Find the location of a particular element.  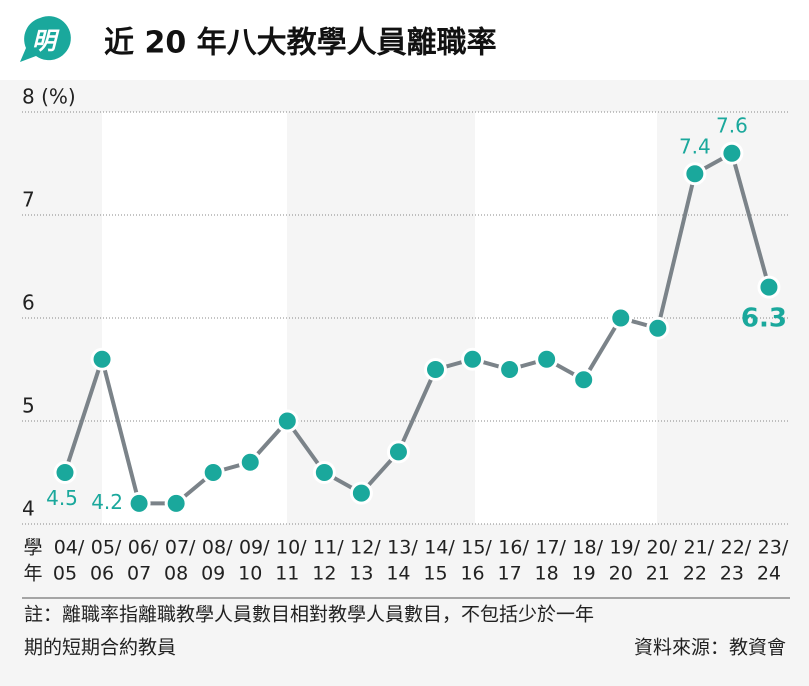

x-tick-label: 11/ is located at coordinates (328, 548).